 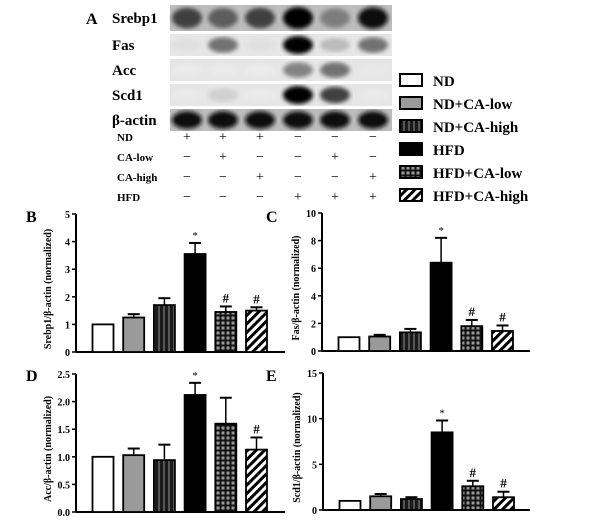 I want to click on y-axis-label: Scd1/β-actin (normalized), so click(x=297, y=447).